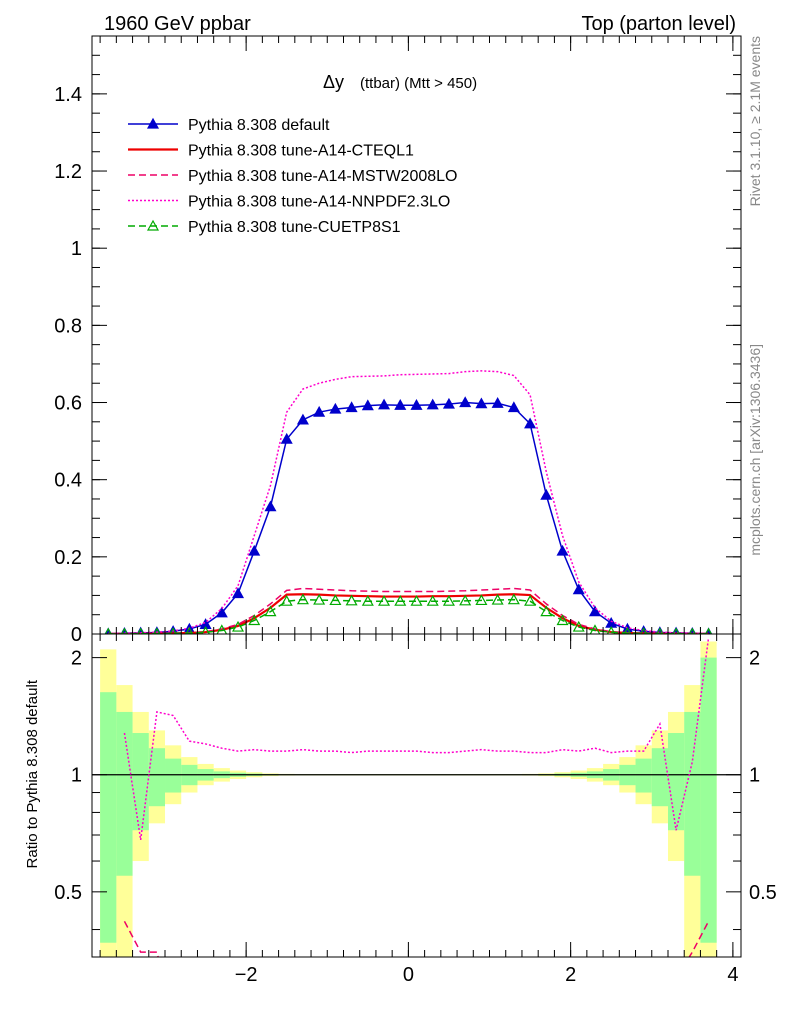  I want to click on rivet-label: Rivet 3.1.10, ≥ 2.1M events, so click(755, 121).